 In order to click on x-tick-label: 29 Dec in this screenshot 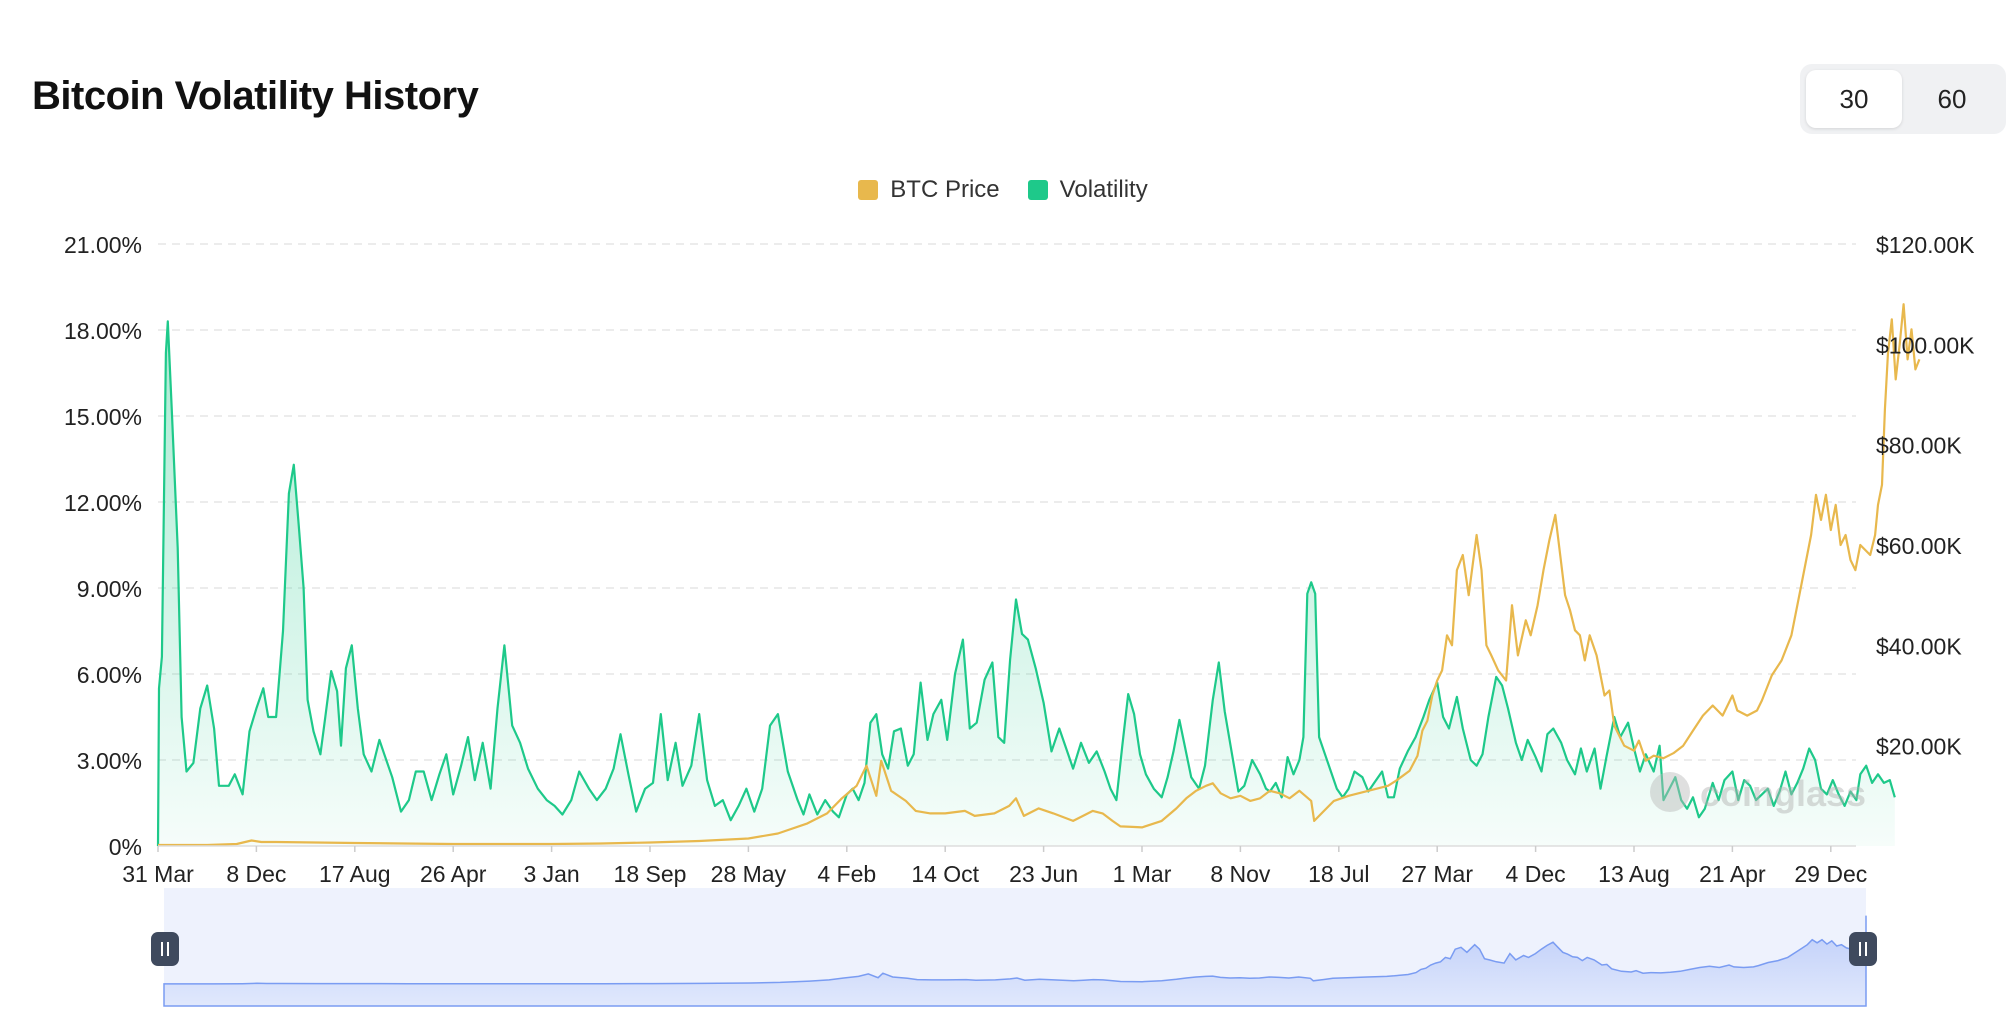, I will do `click(1830, 874)`.